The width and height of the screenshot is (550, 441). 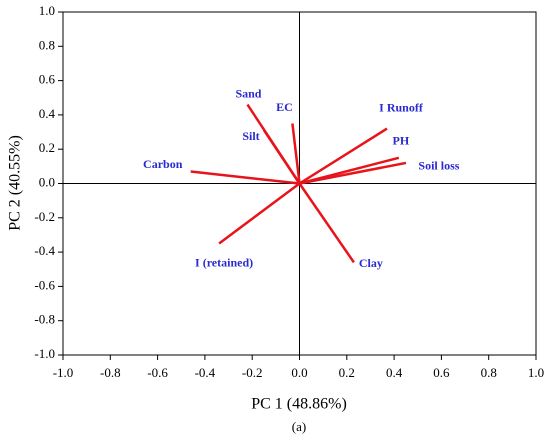 I want to click on y-tick-label: 0.6, so click(x=47, y=79).